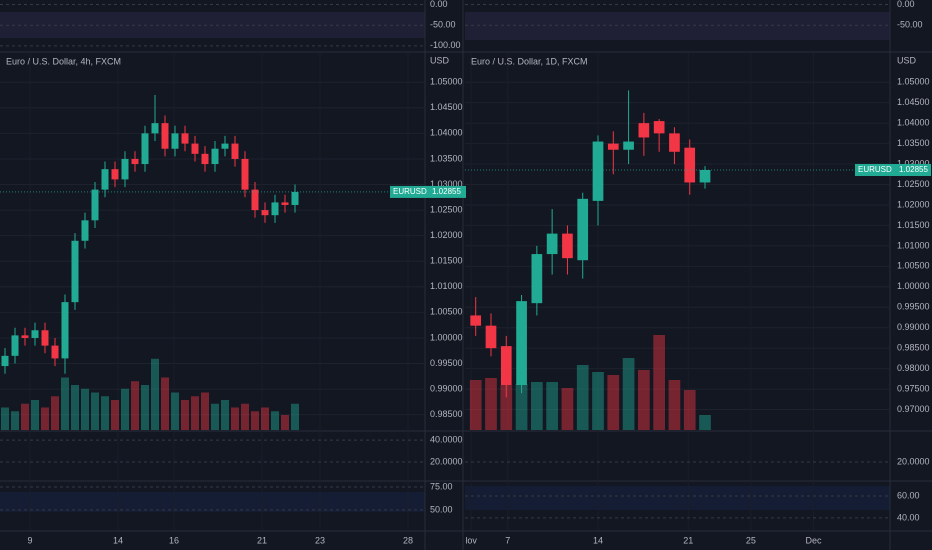  What do you see at coordinates (446, 440) in the screenshot?
I see `pane-tick-label: 40.0000` at bounding box center [446, 440].